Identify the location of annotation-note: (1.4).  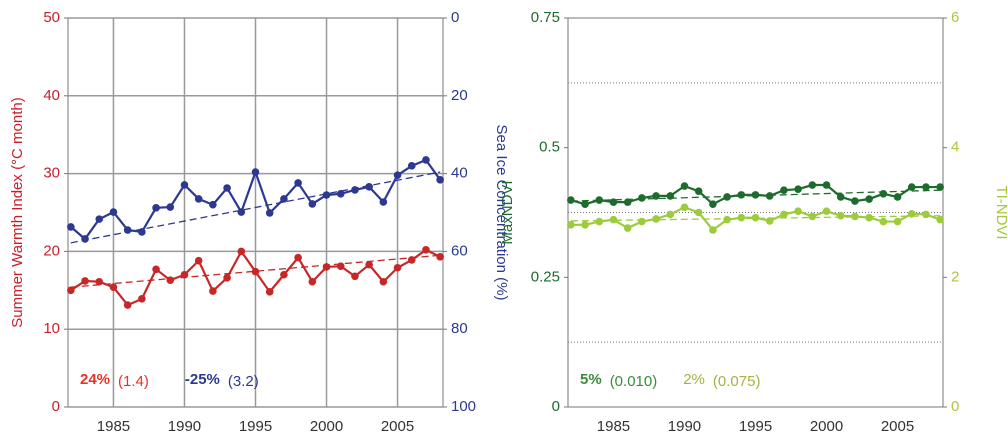
(133, 381).